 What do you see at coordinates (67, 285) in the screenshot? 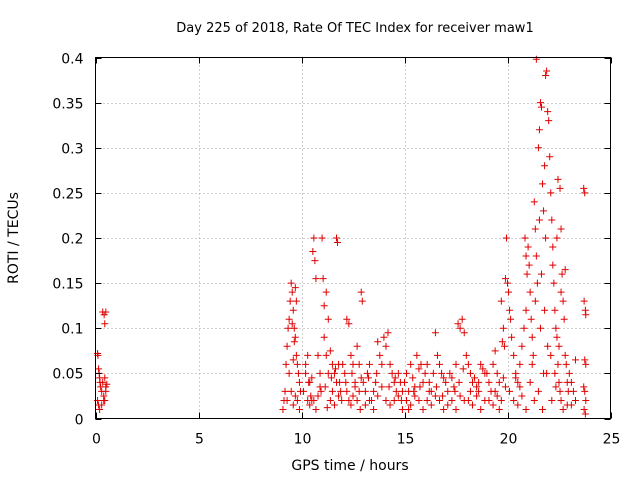
I see `y-tick-label: 0.15` at bounding box center [67, 285].